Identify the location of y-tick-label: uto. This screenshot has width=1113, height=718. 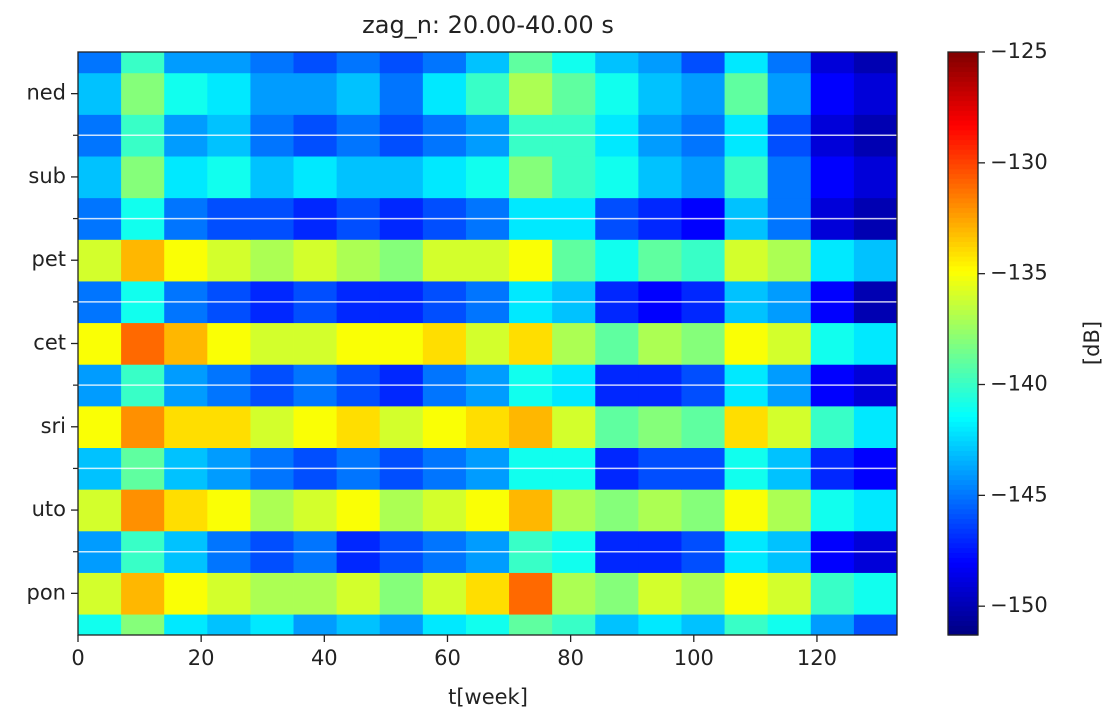
(49, 509).